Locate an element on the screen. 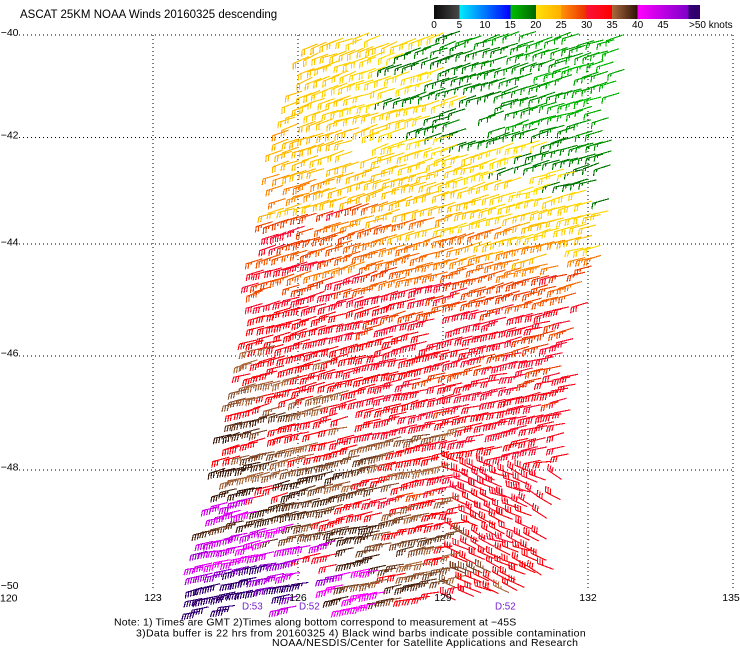  svg-text: −48 is located at coordinates (10, 468).